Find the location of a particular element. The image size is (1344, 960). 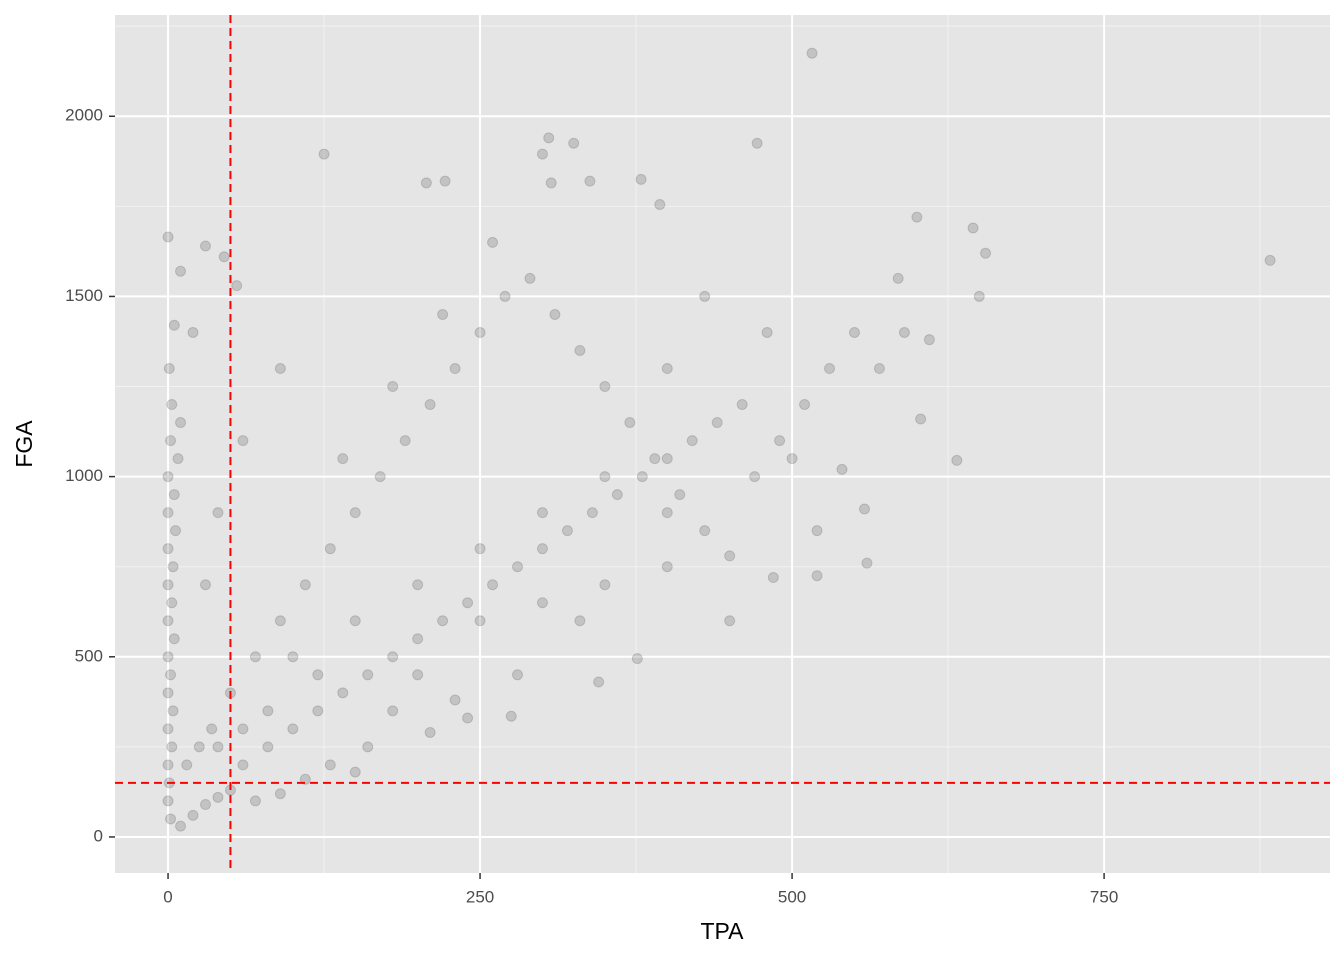

y-tick-label: 2000 is located at coordinates (84, 115).